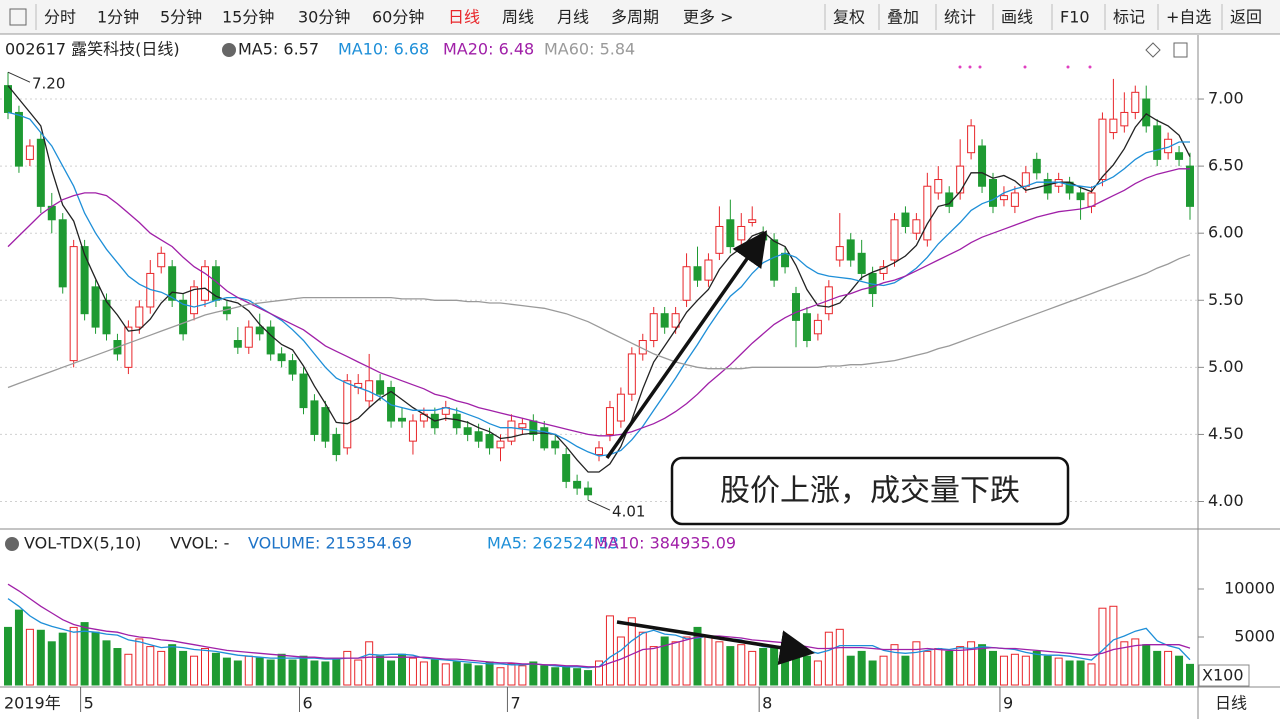 Image resolution: width=1280 pixels, height=719 pixels. What do you see at coordinates (383, 49) in the screenshot?
I see `ma-legend: MA10: 6.68` at bounding box center [383, 49].